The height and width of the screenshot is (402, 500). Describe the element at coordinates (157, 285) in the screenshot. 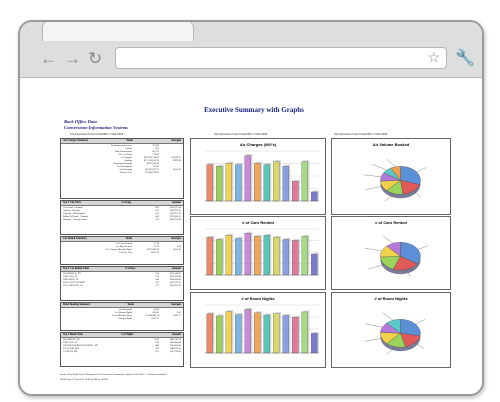

I see `table-cell: 271` at that location.